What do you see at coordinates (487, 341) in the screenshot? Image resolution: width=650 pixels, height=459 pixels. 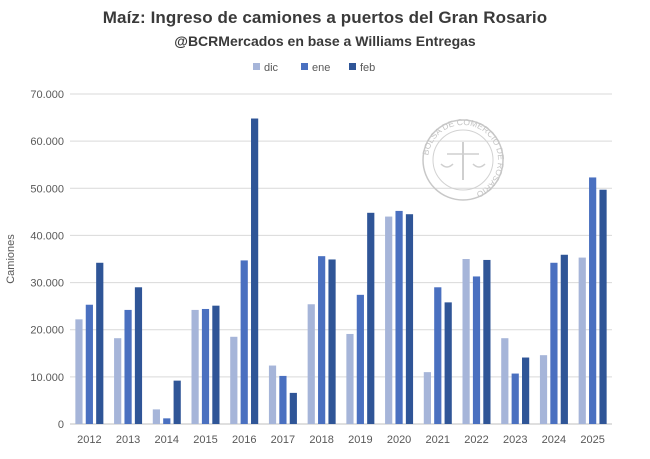 I see `bar-feb-2022` at bounding box center [487, 341].